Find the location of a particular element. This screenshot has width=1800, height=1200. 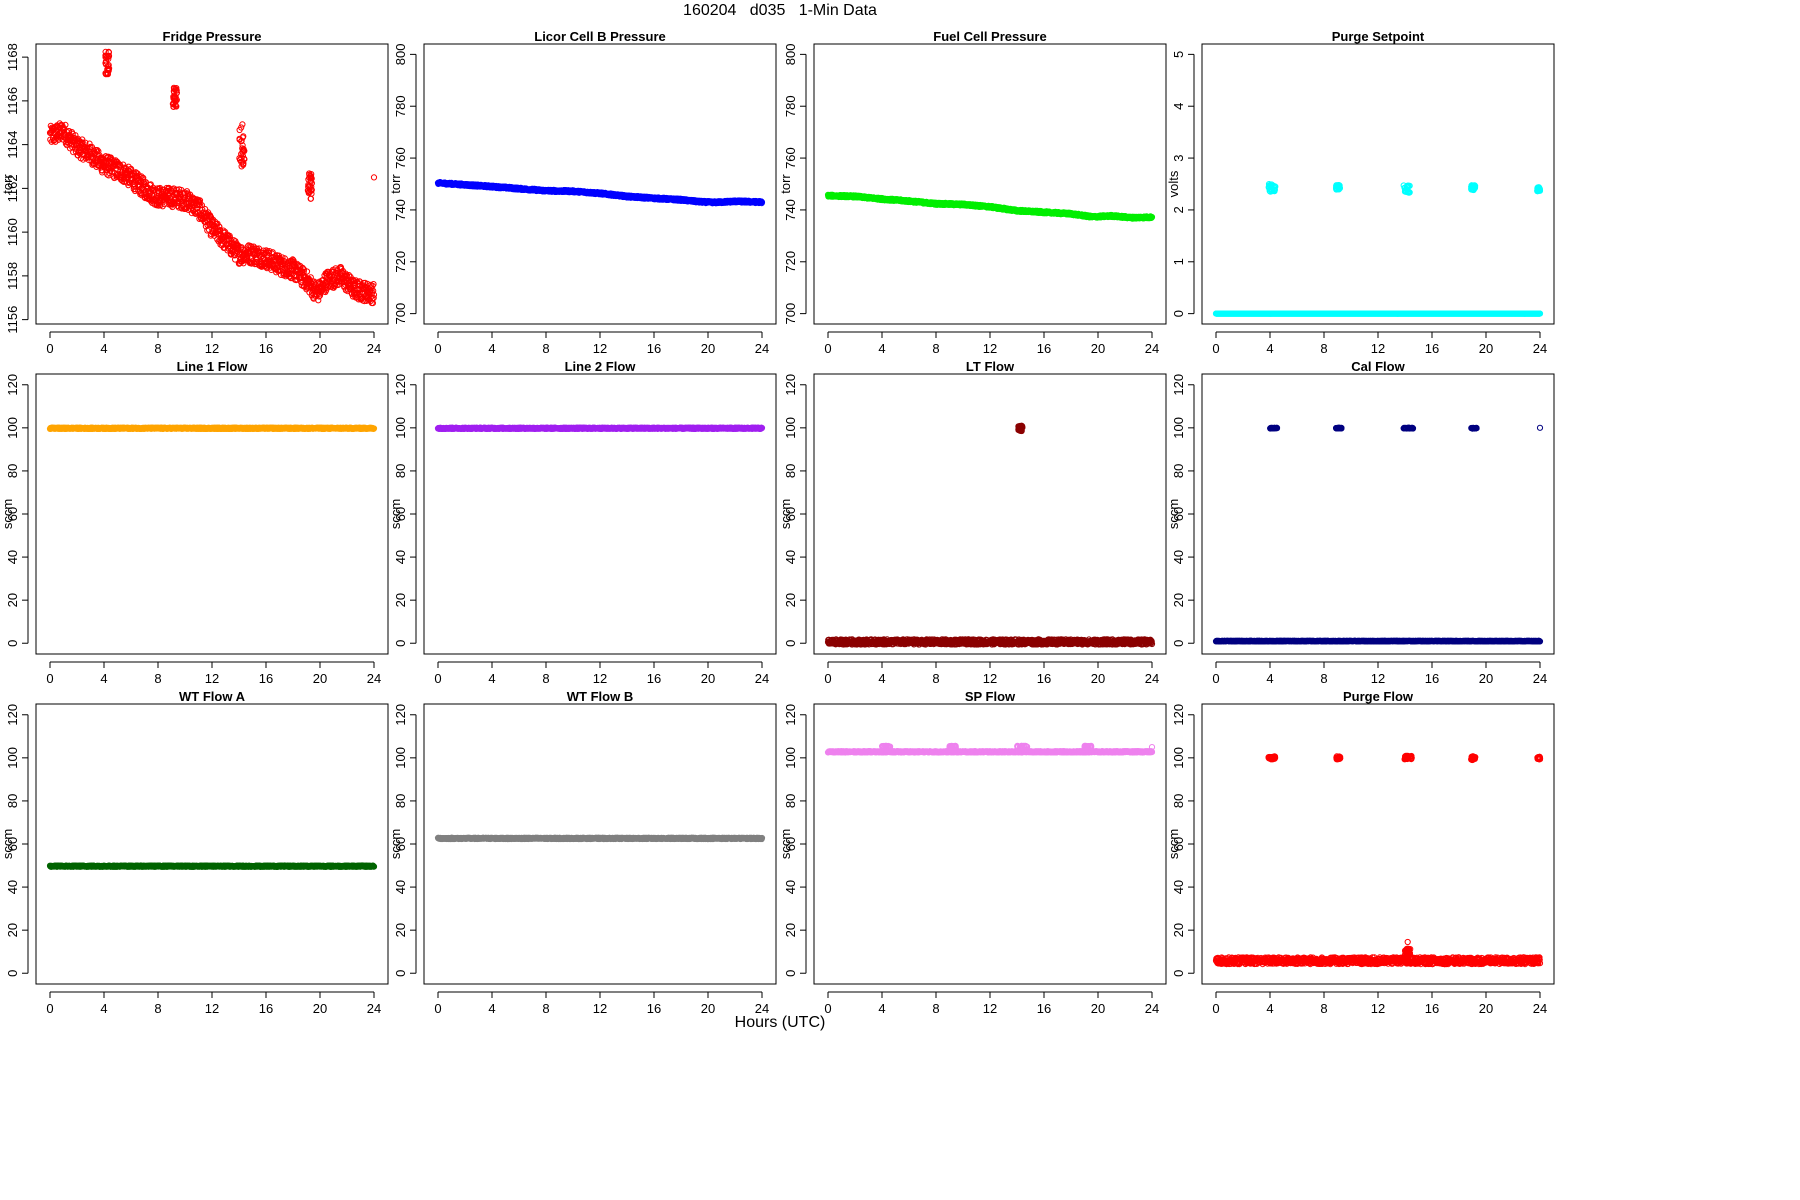

y-tick-label: 2 is located at coordinates (1178, 209).